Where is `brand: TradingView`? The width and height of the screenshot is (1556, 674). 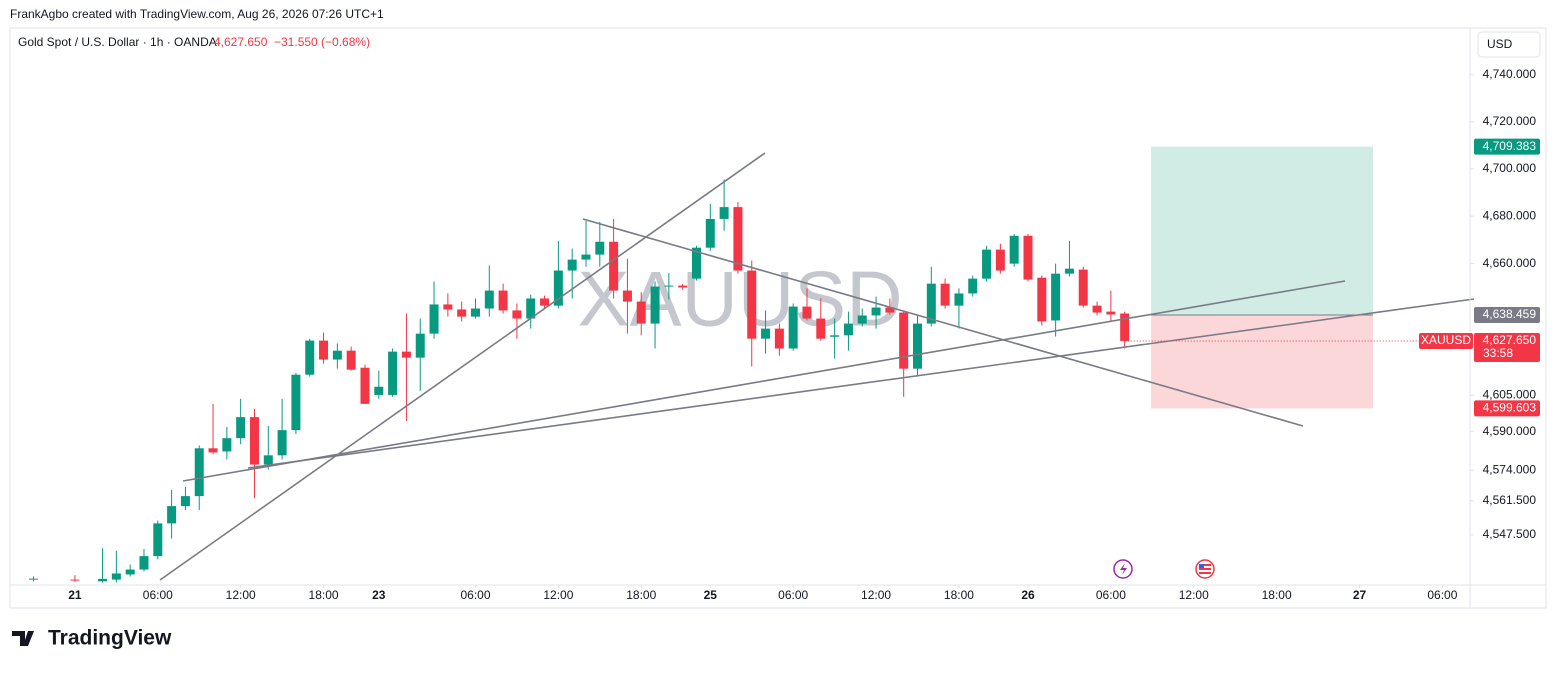
brand: TradingView is located at coordinates (92, 638).